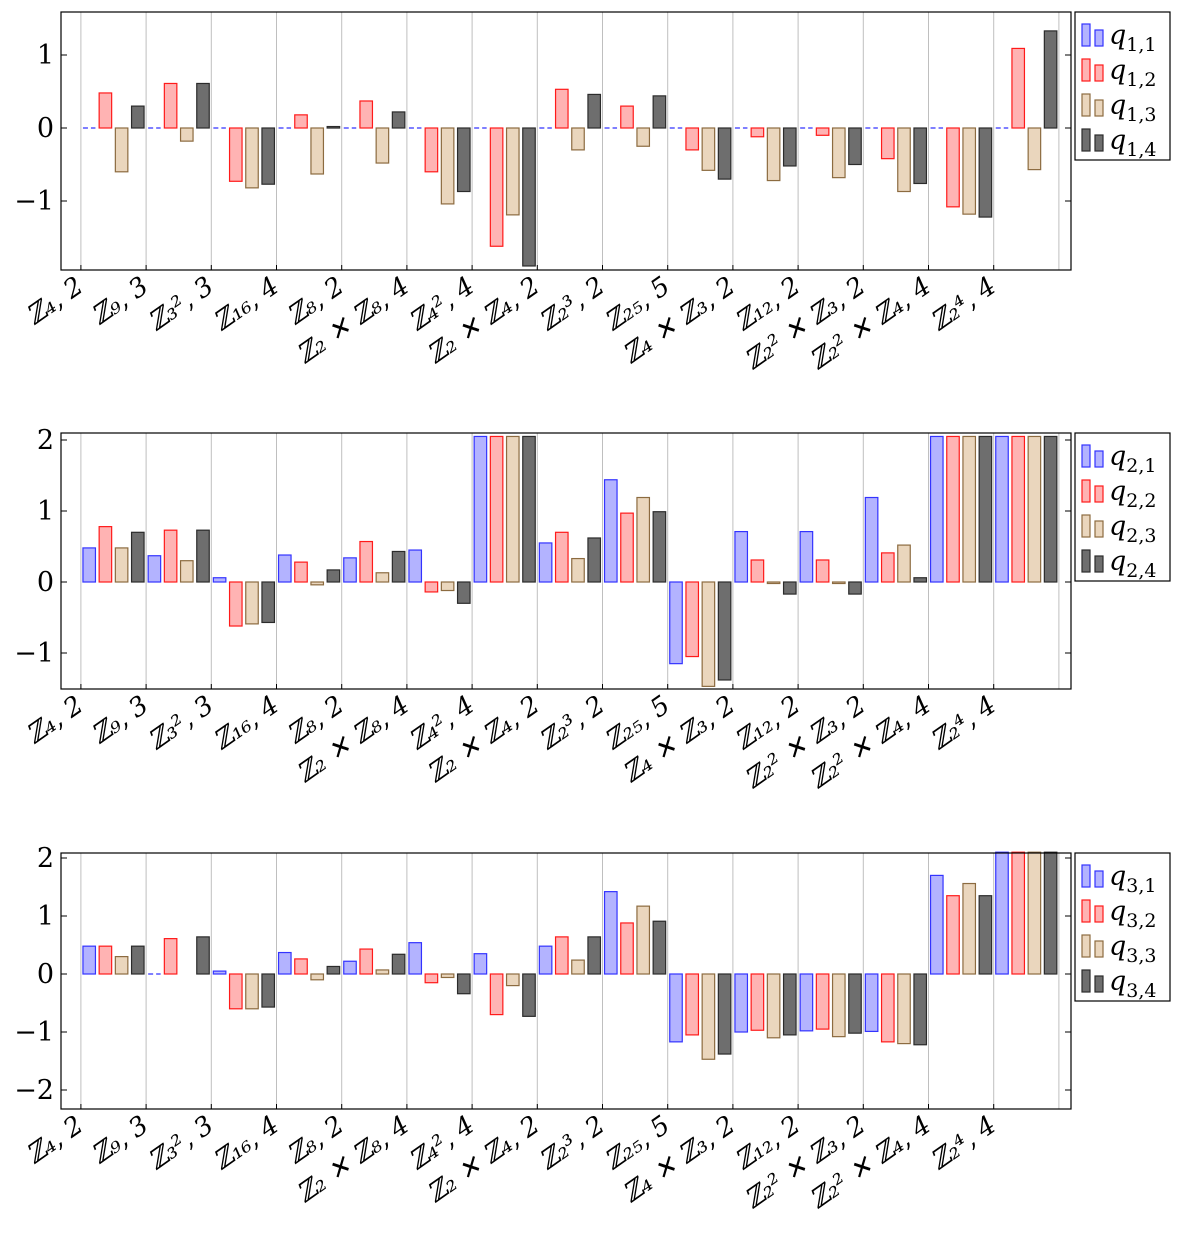 This screenshot has width=1178, height=1233. I want to click on legend-label: q1,3, so click(1133, 108).